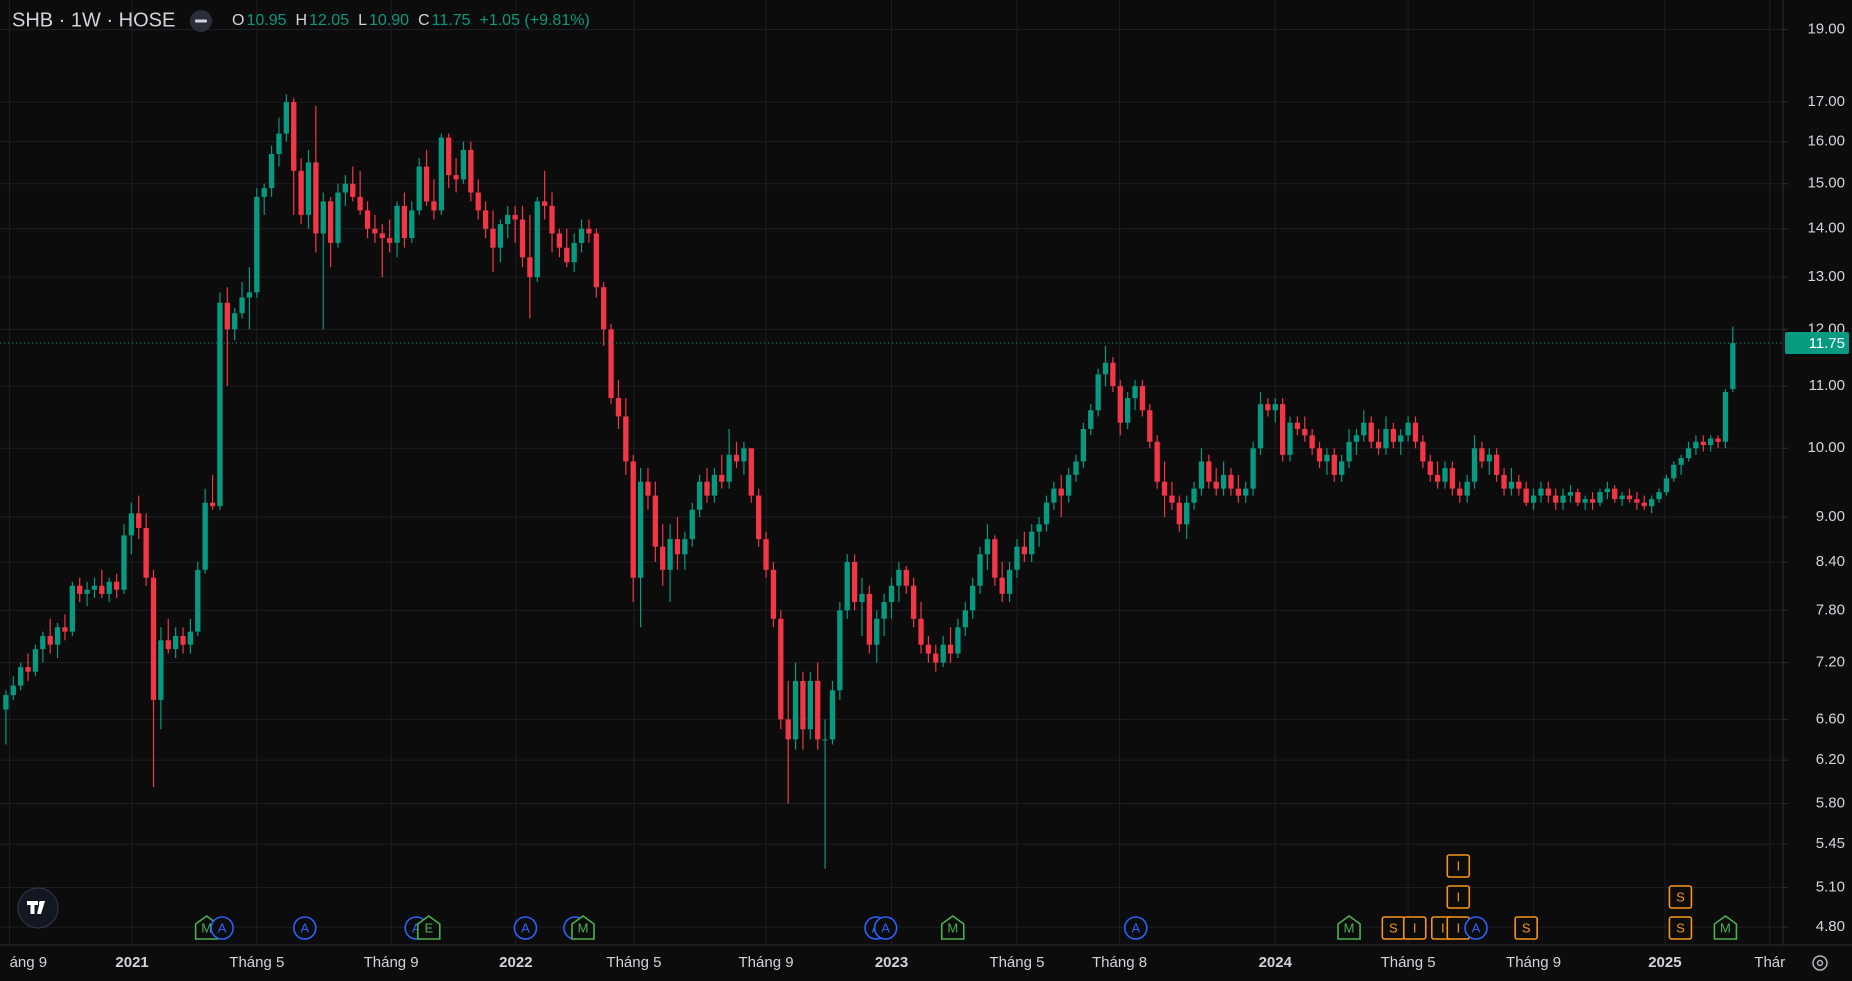 The height and width of the screenshot is (981, 1852). Describe the element at coordinates (1016, 962) in the screenshot. I see `x-tick-label: Tháng 5` at that location.